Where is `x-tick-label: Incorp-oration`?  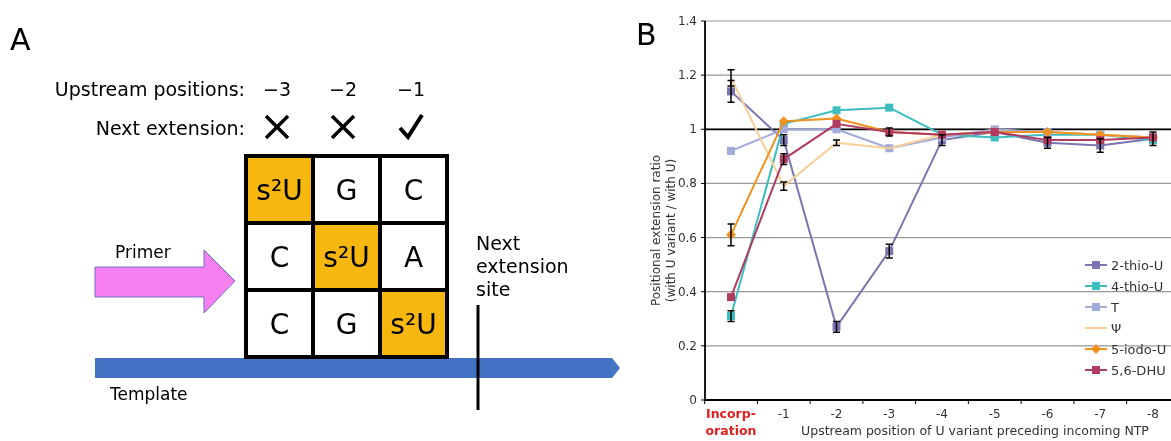
x-tick-label: Incorp-oration is located at coordinates (731, 422).